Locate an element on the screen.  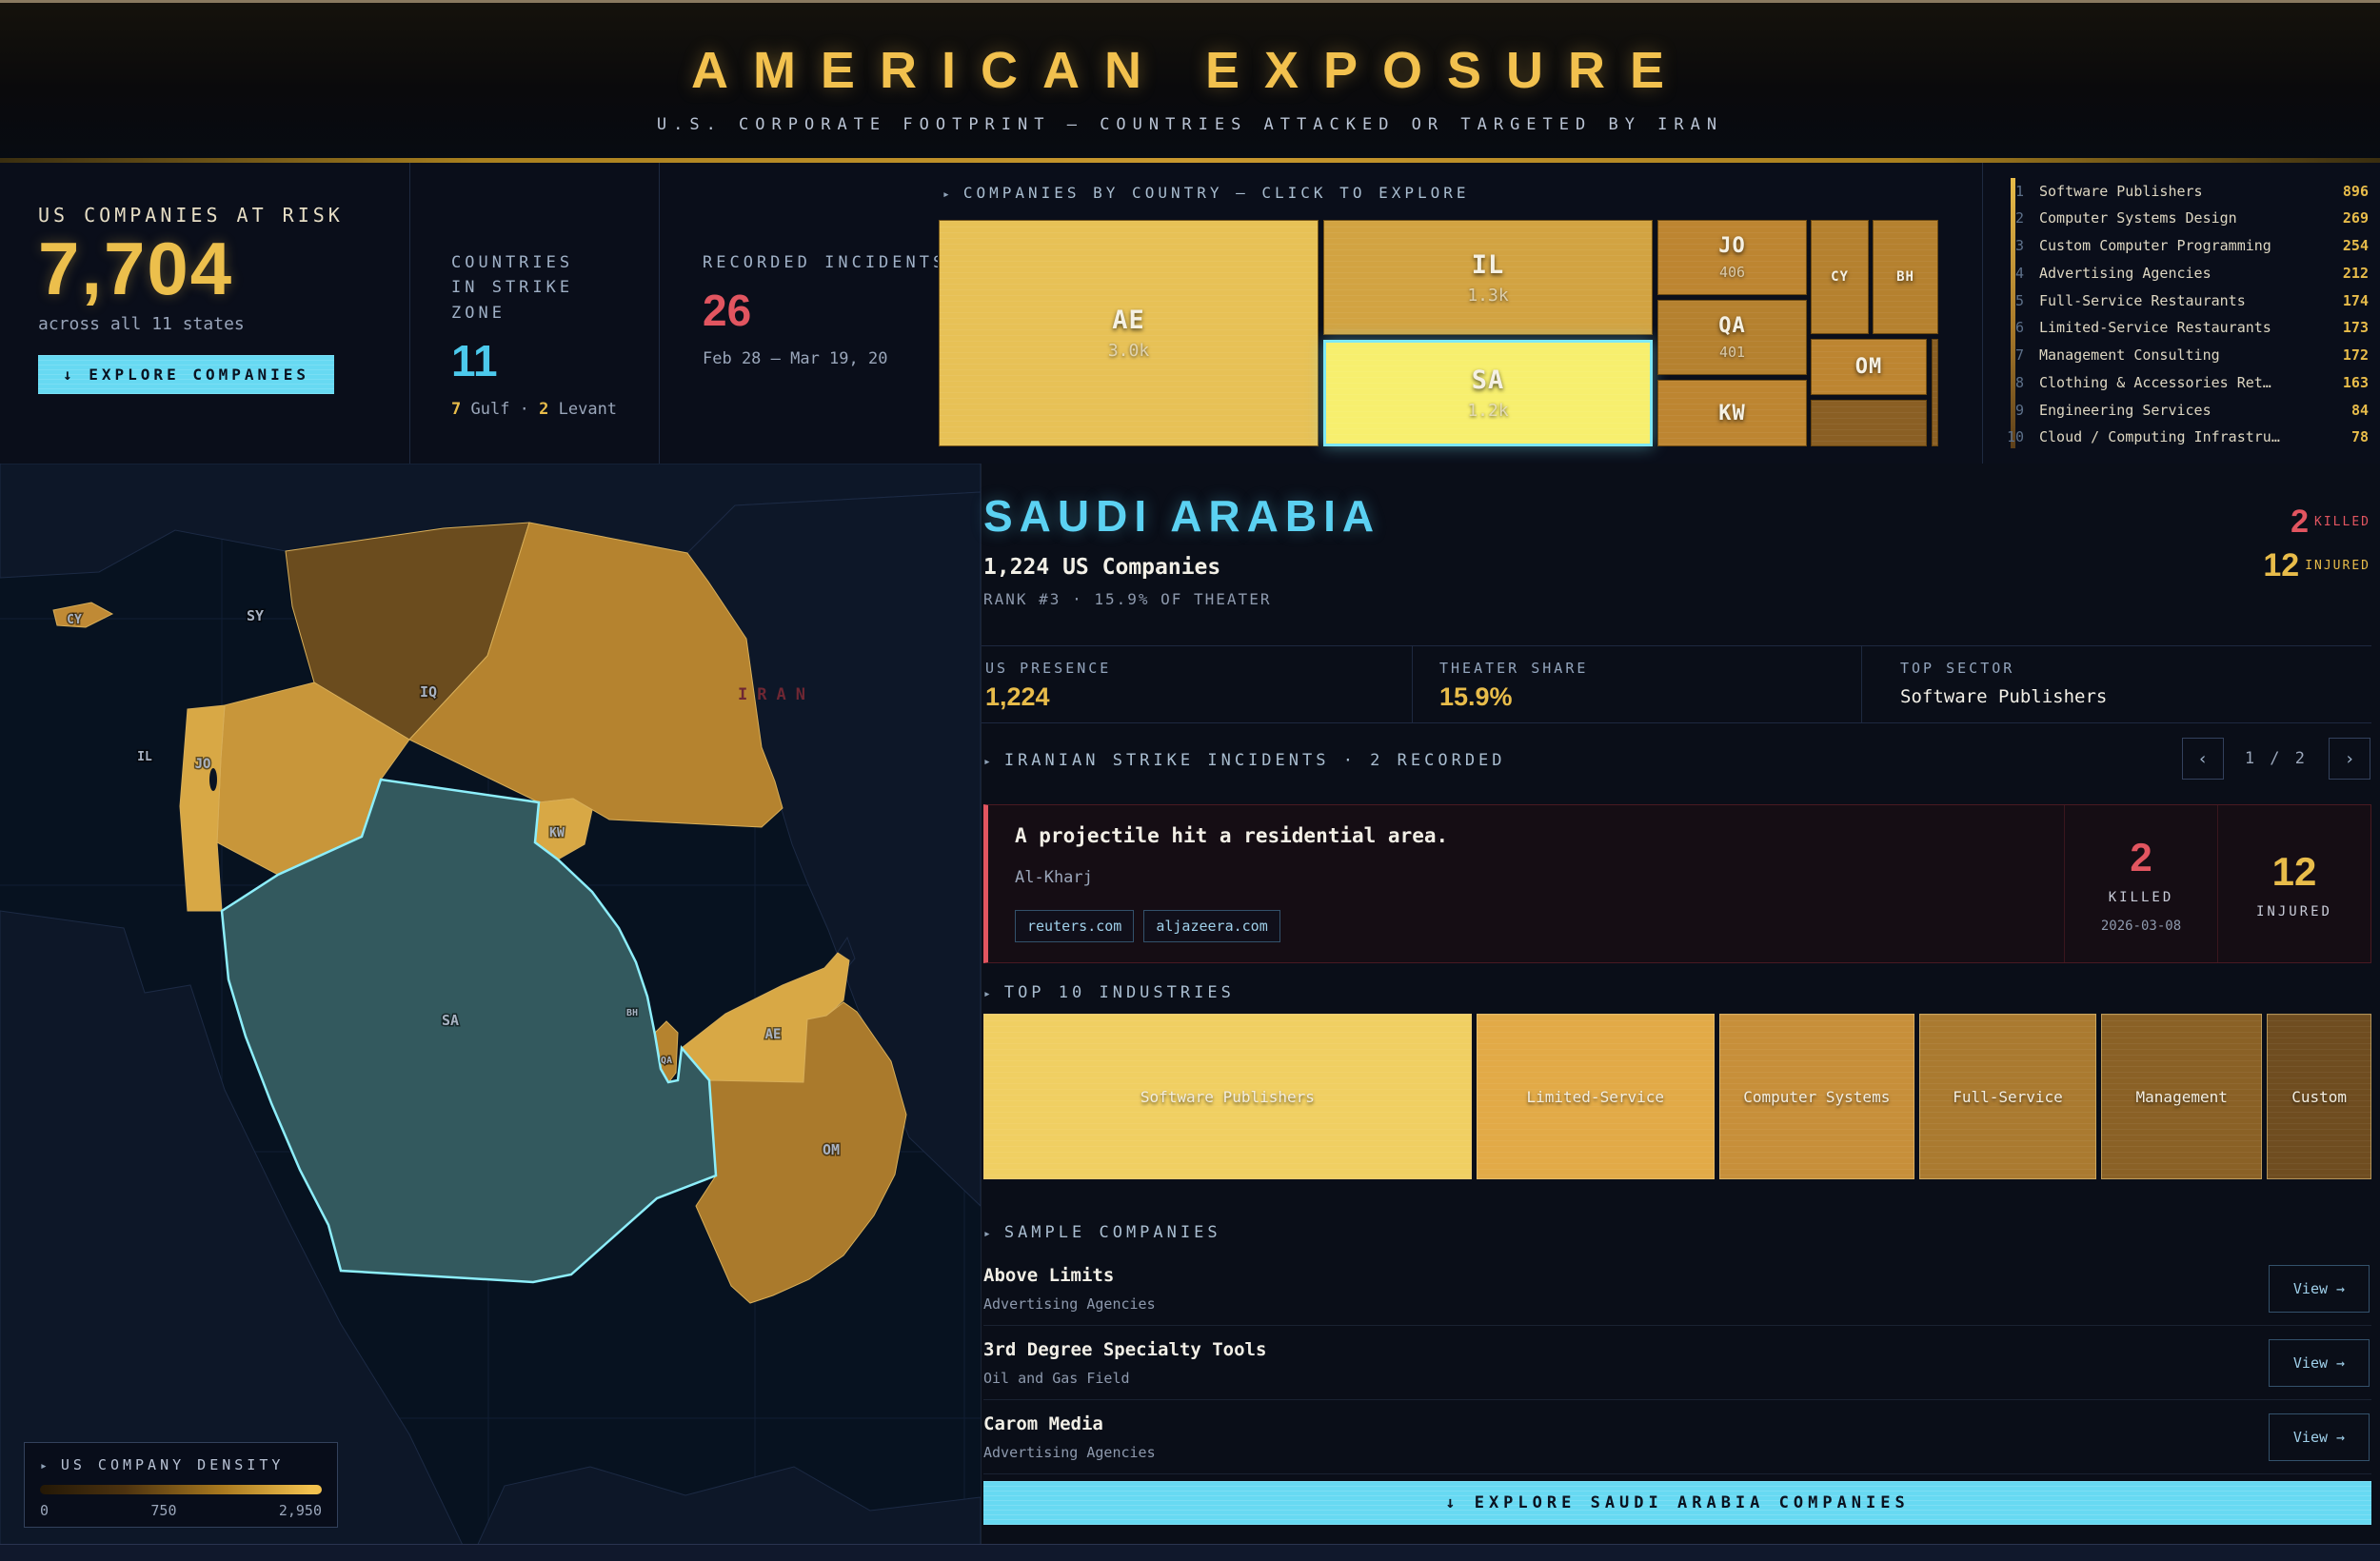
treemap-node-code: BH is located at coordinates (1905, 277).